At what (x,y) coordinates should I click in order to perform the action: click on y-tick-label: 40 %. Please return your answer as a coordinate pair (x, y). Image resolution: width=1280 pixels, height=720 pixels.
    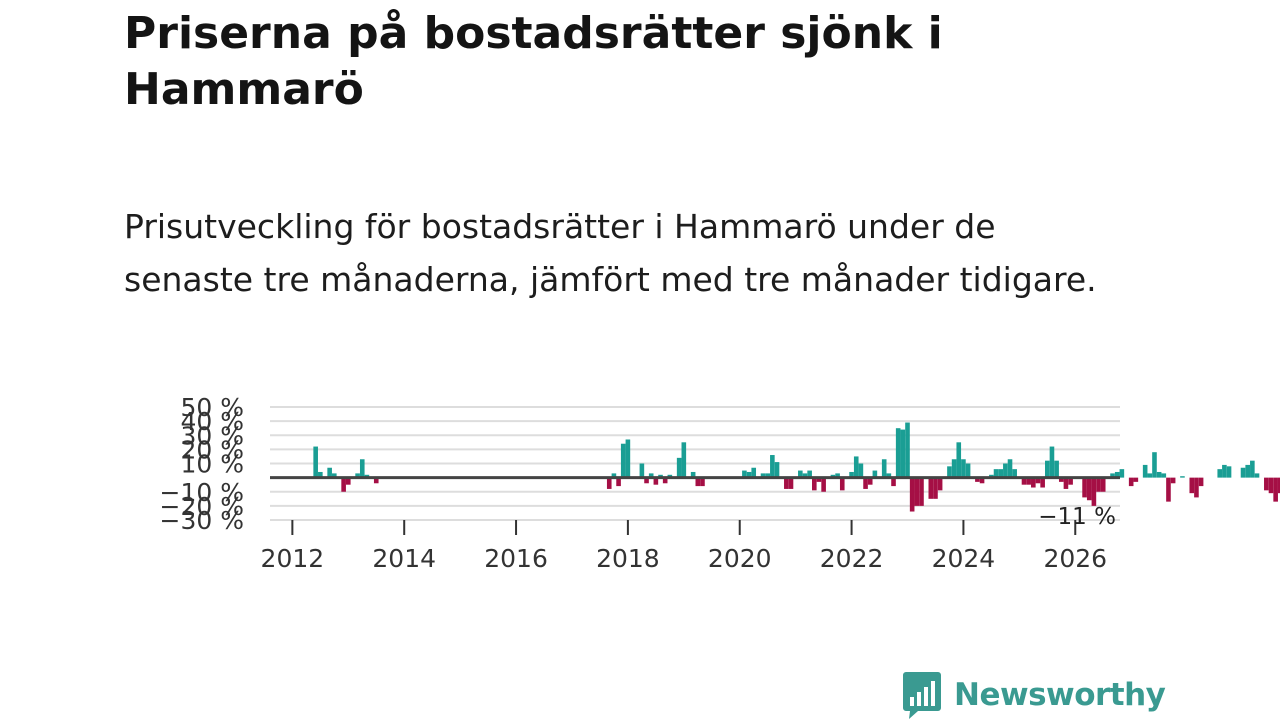
    Looking at the image, I should click on (212, 421).